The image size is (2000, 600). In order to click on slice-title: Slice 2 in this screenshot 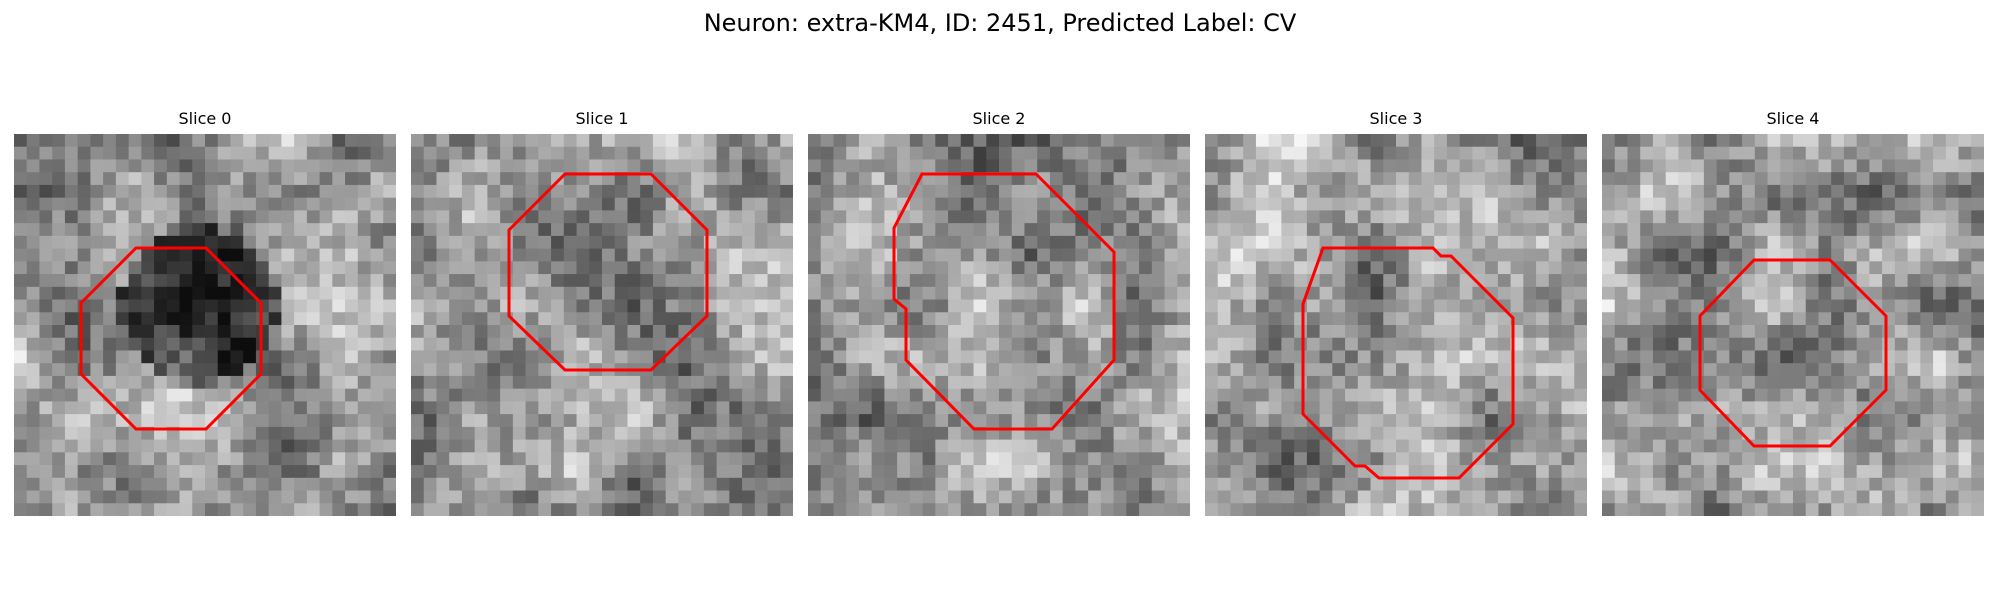, I will do `click(999, 118)`.